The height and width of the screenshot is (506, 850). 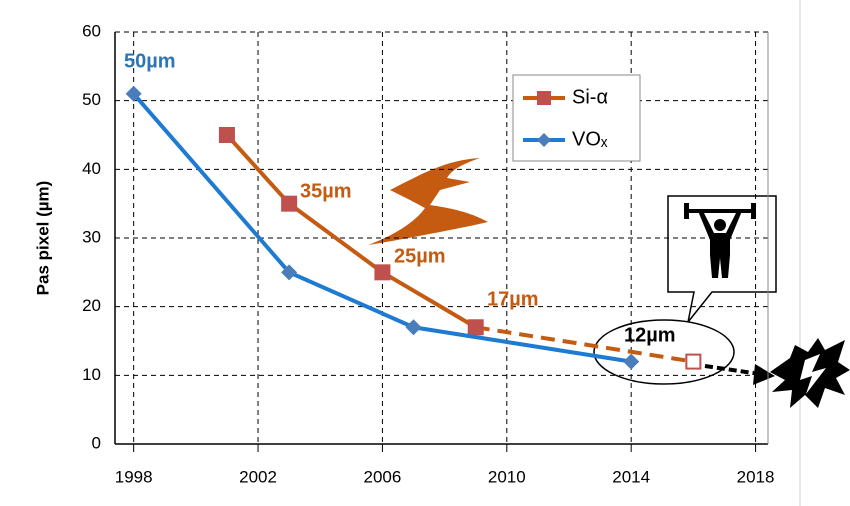 I want to click on callout, so click(x=722, y=259).